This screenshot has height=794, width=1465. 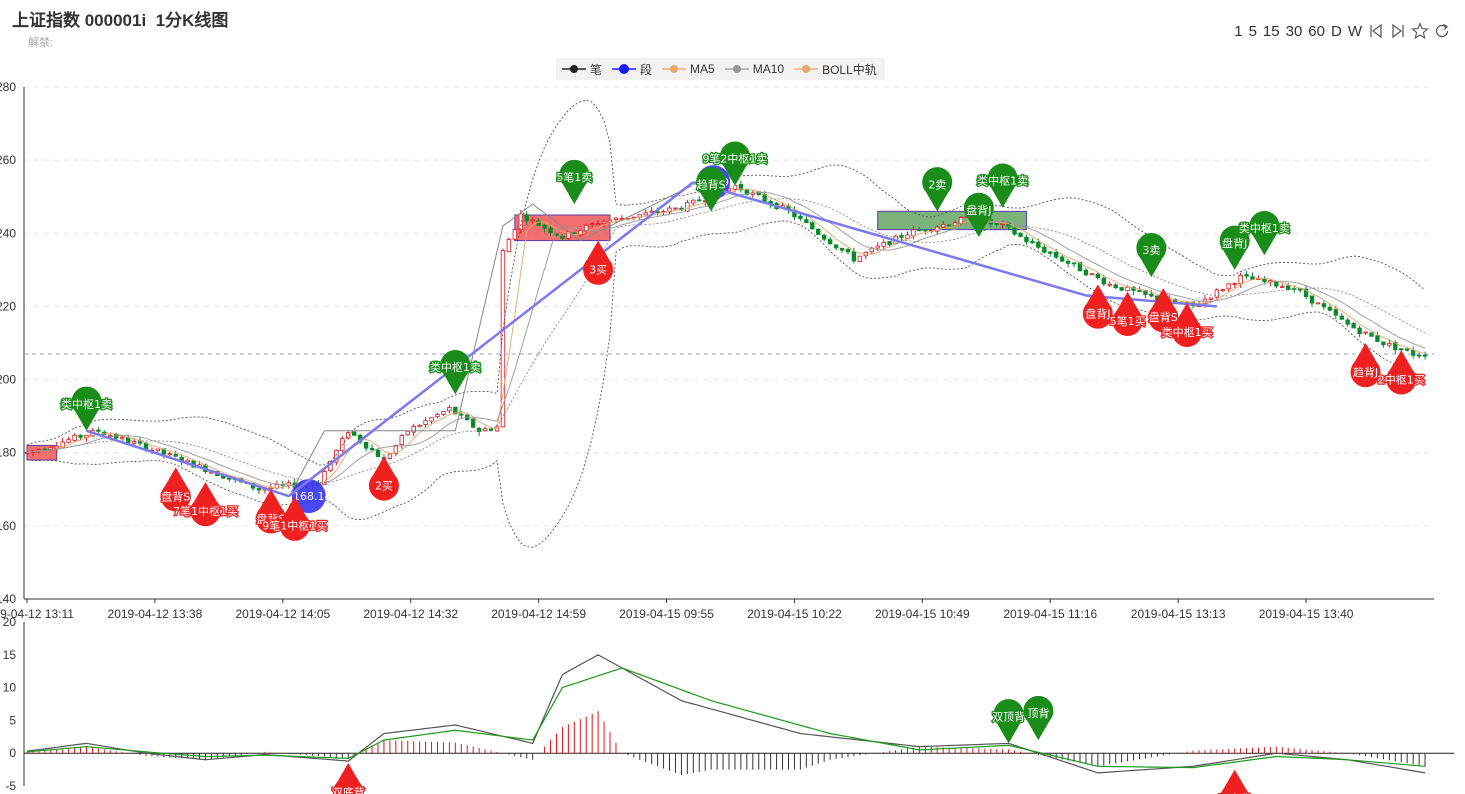 What do you see at coordinates (1238, 31) in the screenshot?
I see `period-1m-button: 1` at bounding box center [1238, 31].